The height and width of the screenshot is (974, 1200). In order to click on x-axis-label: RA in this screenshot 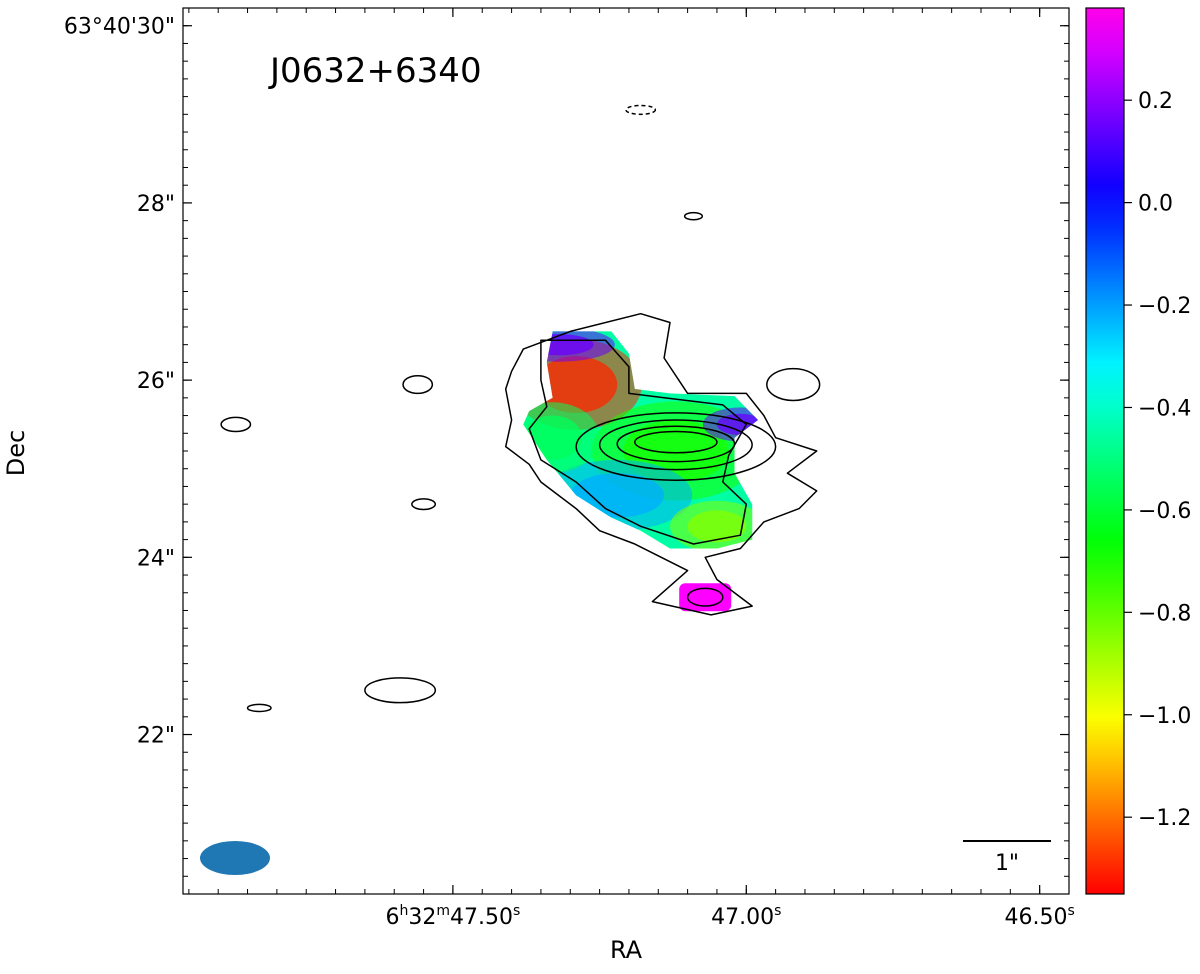, I will do `click(626, 950)`.